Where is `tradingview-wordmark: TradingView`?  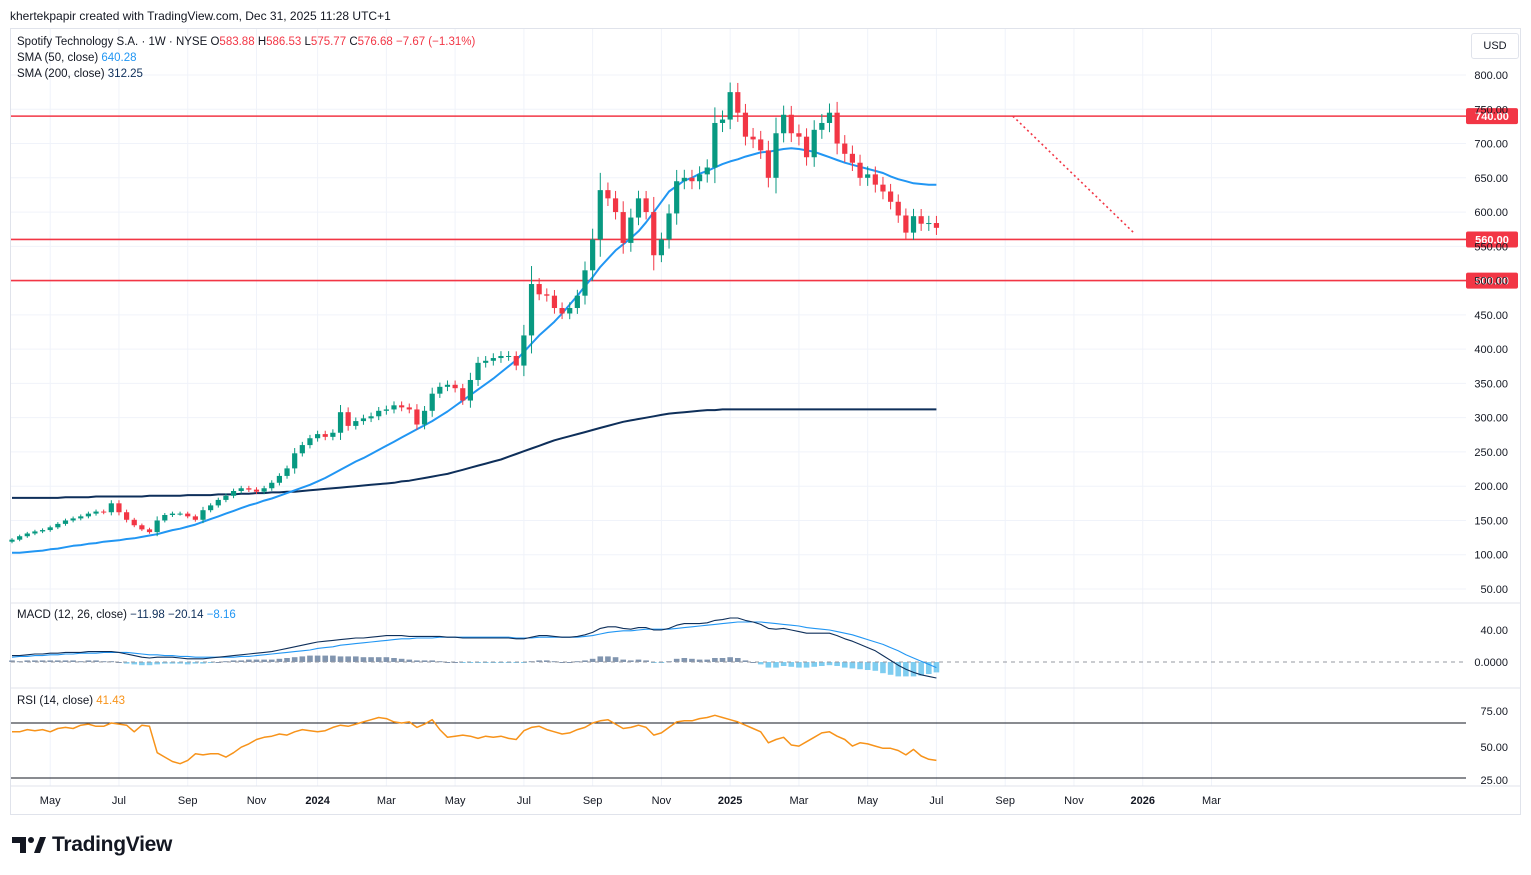
tradingview-wordmark: TradingView is located at coordinates (112, 844).